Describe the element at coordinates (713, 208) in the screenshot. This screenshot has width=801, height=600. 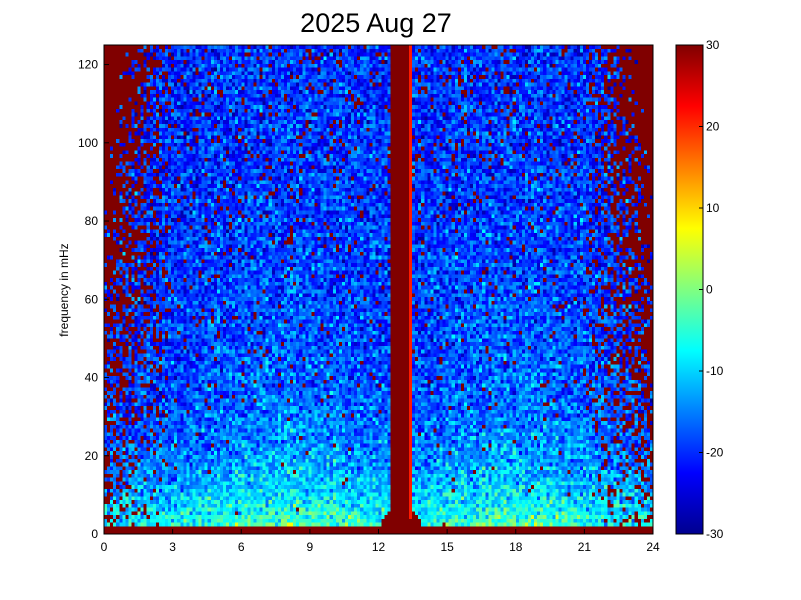
I see `colorbar-tick-label: 10` at that location.